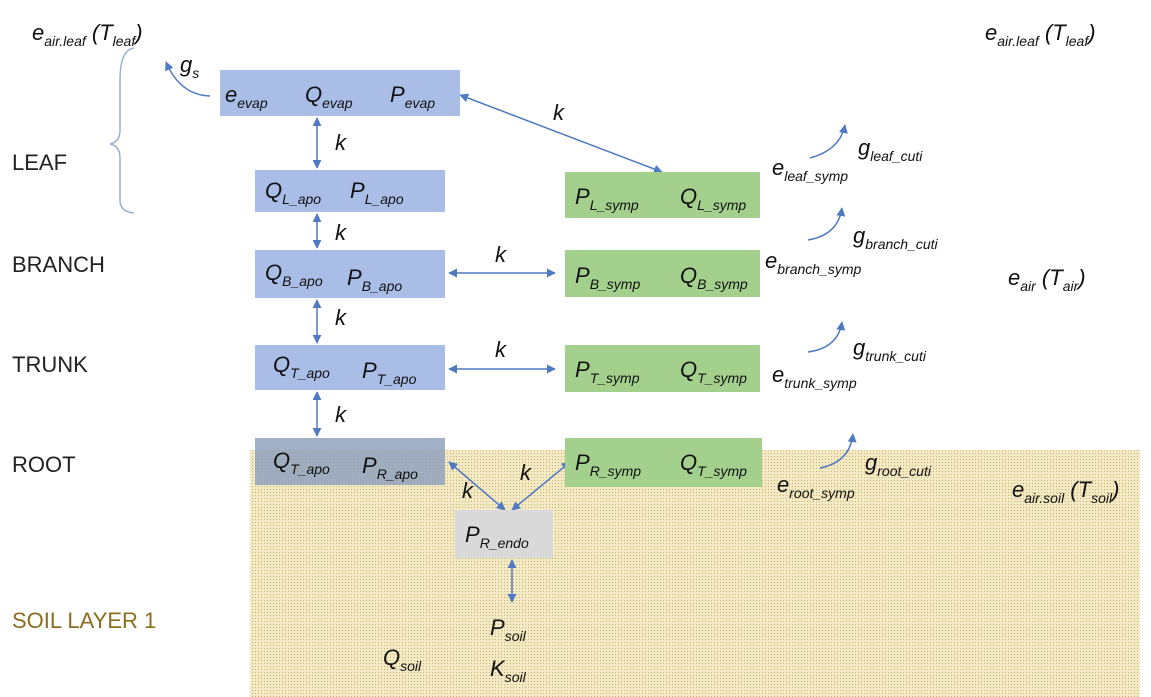 The height and width of the screenshot is (697, 1151). I want to click on box-label: Pevap, so click(412, 96).